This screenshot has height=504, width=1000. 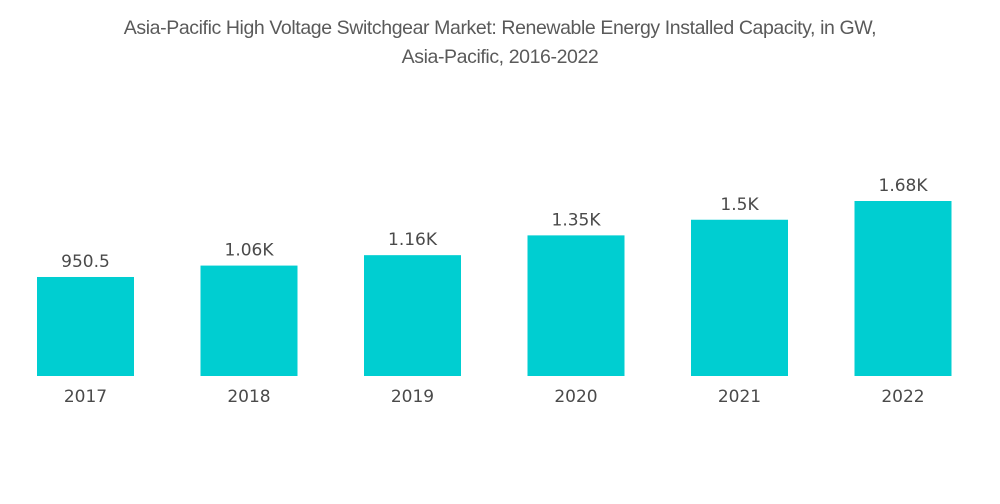 I want to click on bar-2022, so click(x=903, y=288).